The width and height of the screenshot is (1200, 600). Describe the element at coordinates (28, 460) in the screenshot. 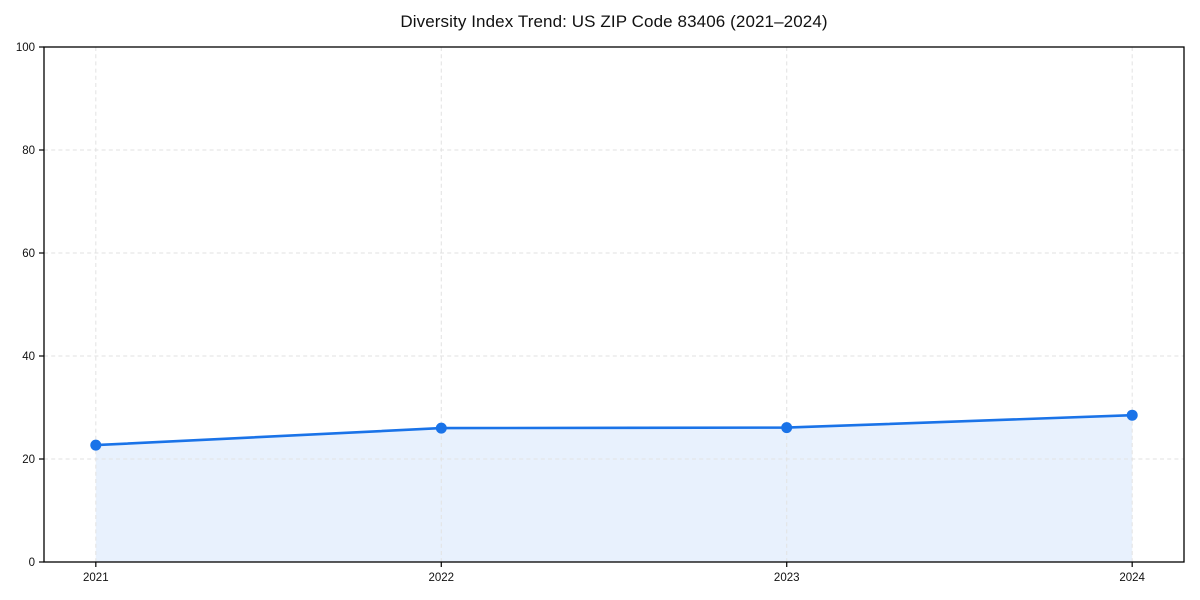

I see `y-tick-label: 20` at that location.